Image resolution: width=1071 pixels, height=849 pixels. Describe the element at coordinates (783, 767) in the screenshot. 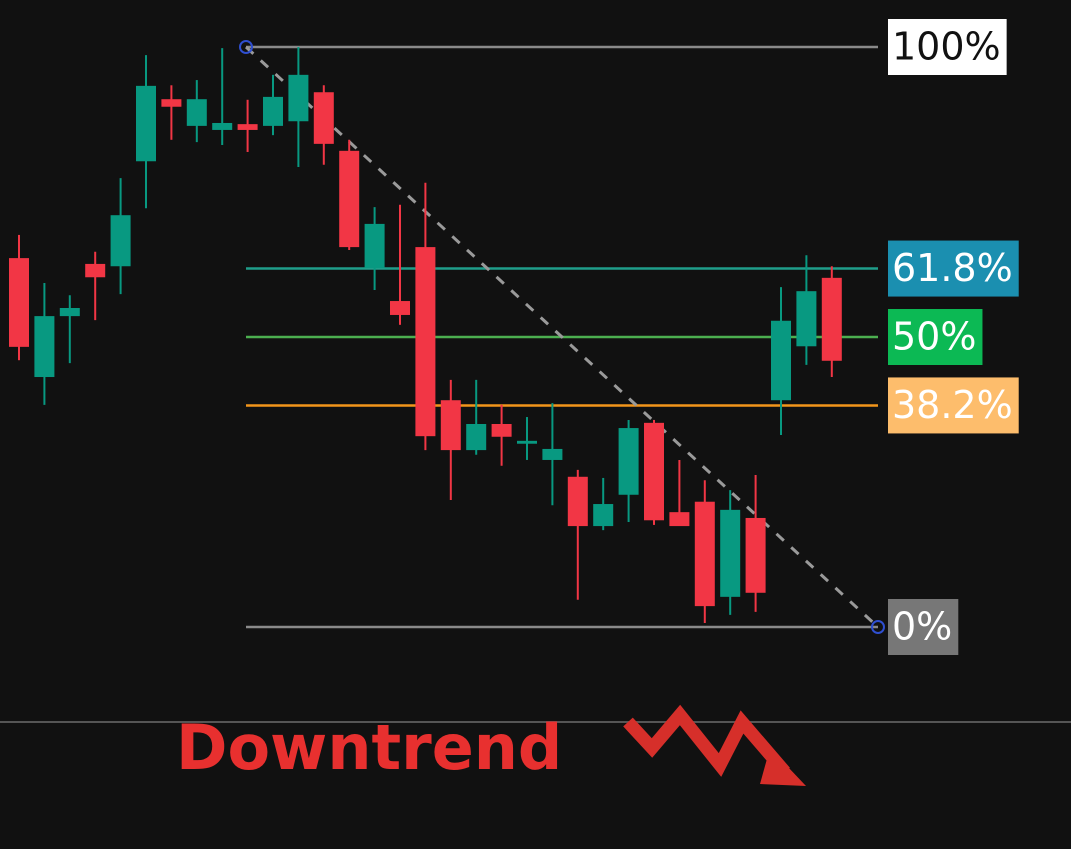

I see `arrow-head` at that location.